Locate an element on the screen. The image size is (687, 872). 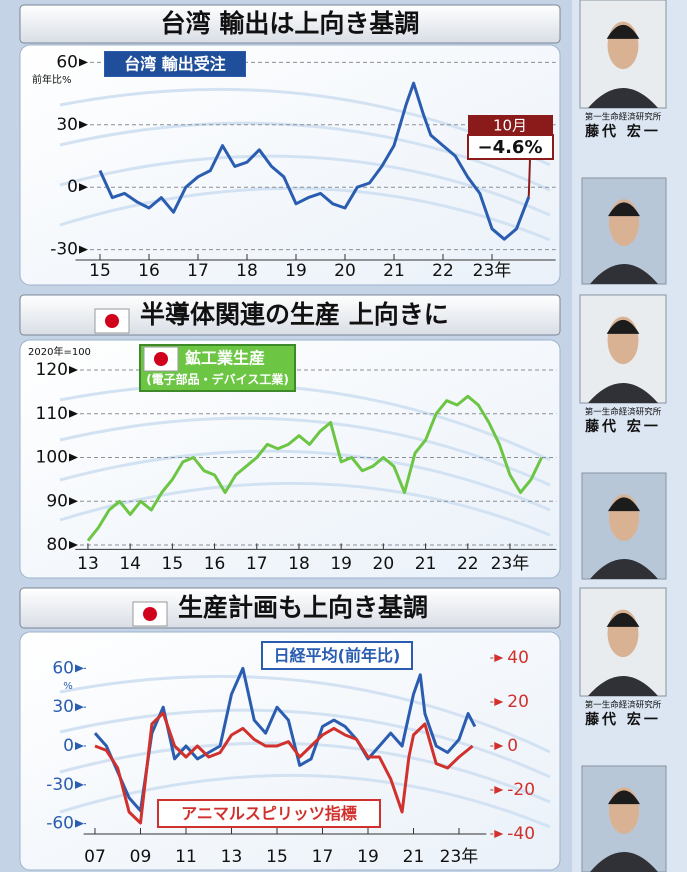
x-tick-label: 11 is located at coordinates (186, 857).